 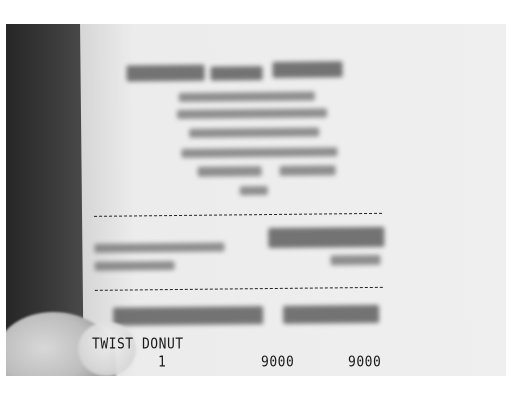 I want to click on item-quantity: 1, so click(x=162, y=362).